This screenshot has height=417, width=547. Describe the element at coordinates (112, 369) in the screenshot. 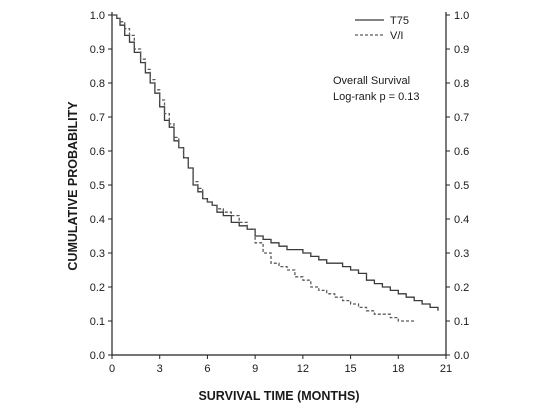

I see `x-tick-label-0: 0` at that location.